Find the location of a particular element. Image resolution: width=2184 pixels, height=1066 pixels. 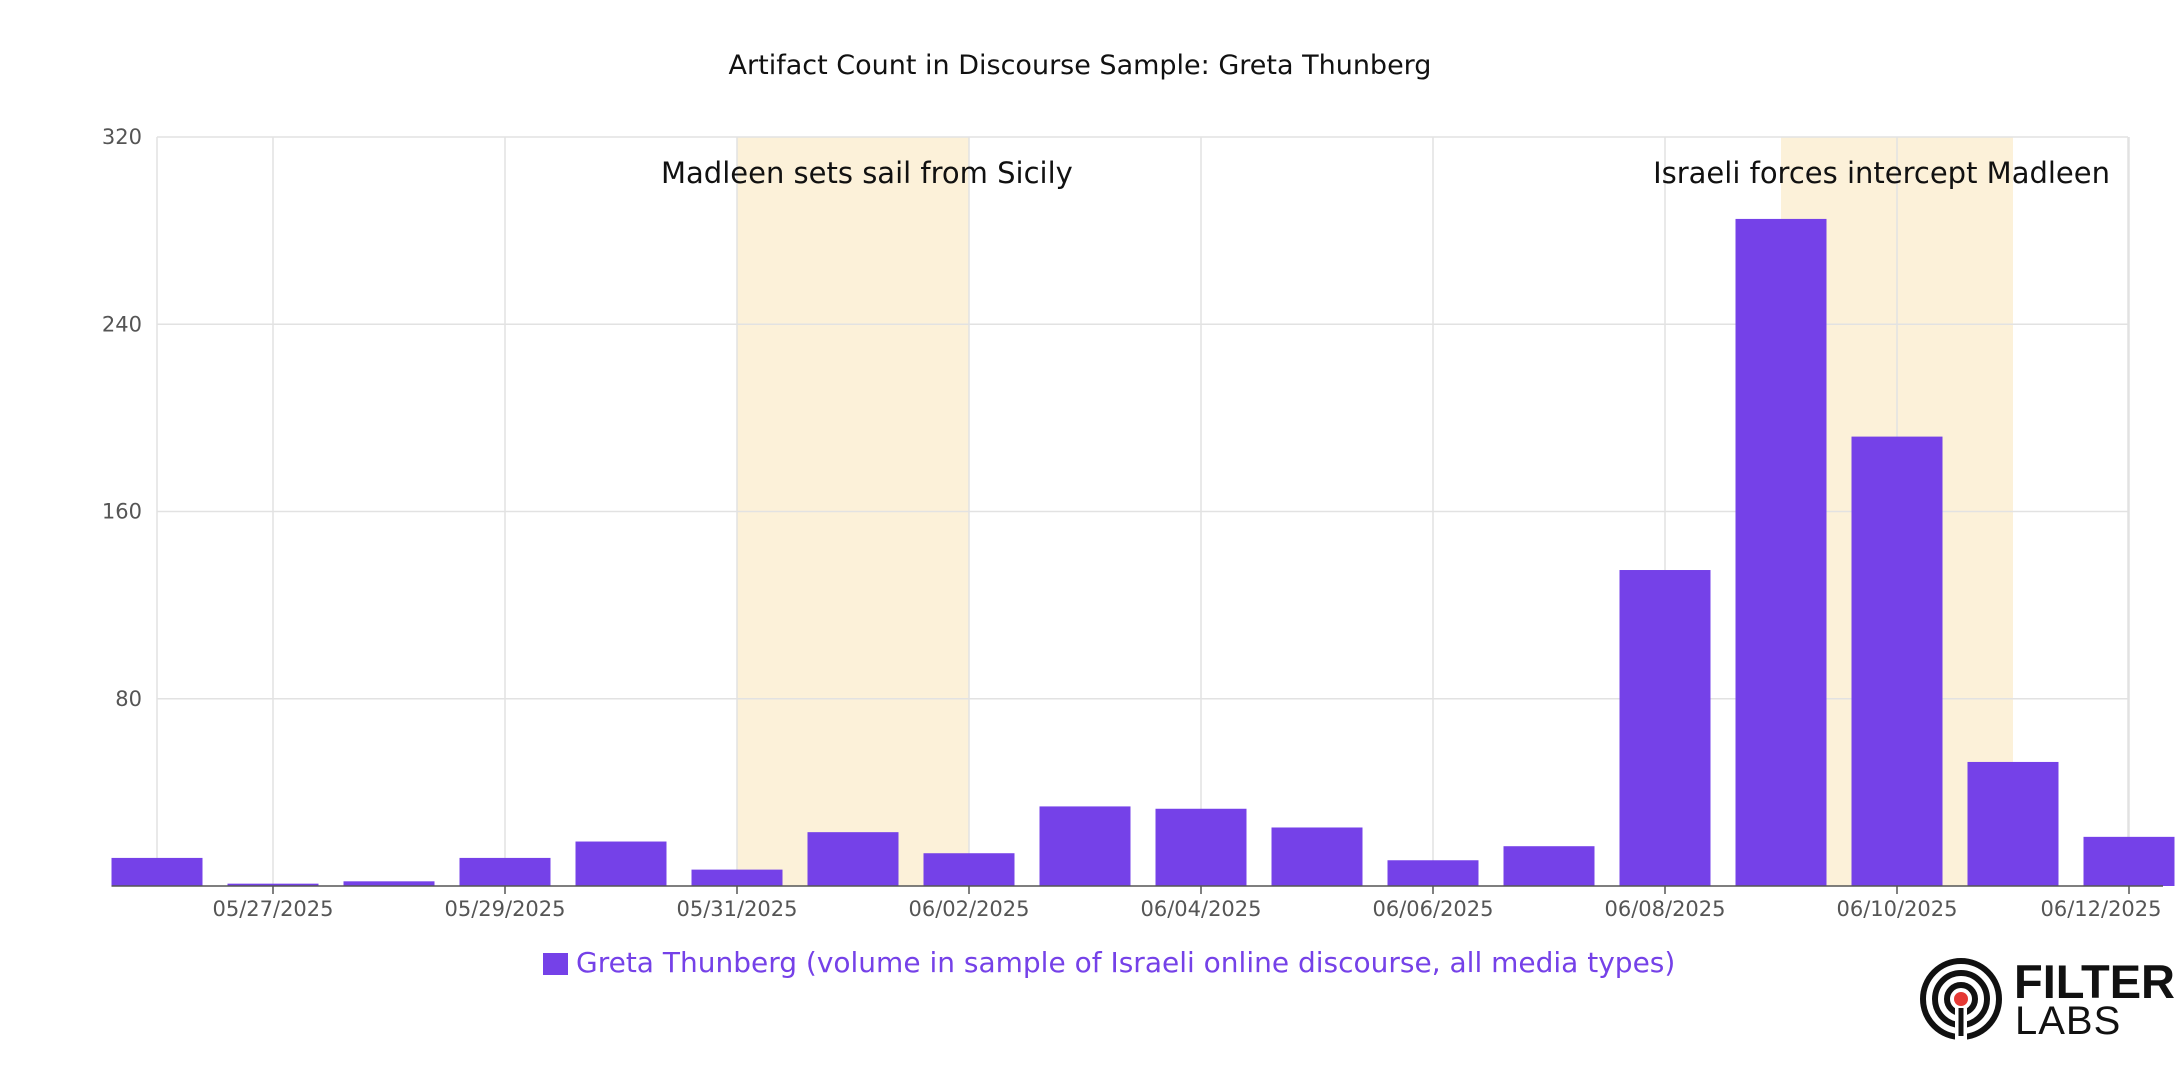

target-icon is located at coordinates (1961, 999).